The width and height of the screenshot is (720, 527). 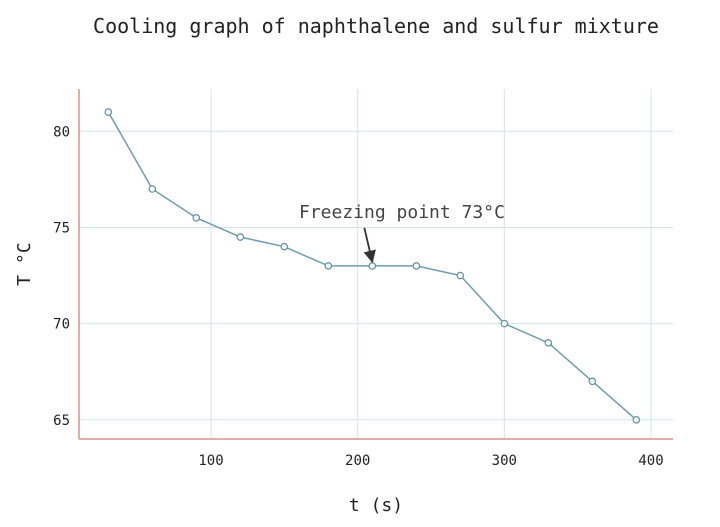 I want to click on y-tick-label-80: 80, so click(x=61, y=132).